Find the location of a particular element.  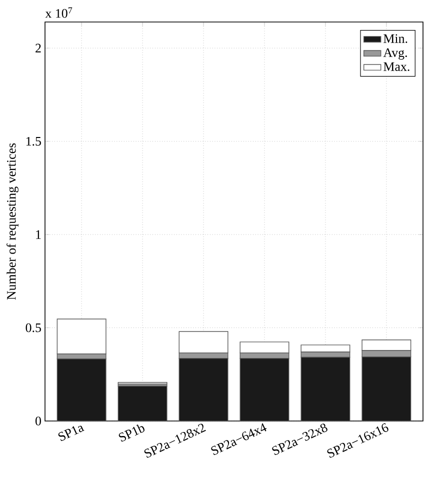

legend-label: Min. is located at coordinates (396, 39).